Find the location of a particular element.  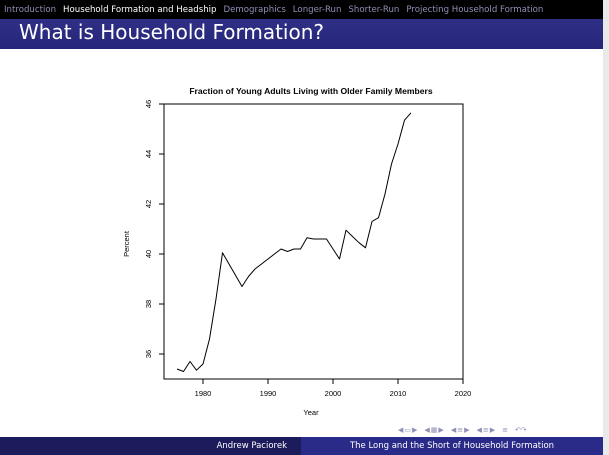

y-tick-label: 36 is located at coordinates (148, 354).